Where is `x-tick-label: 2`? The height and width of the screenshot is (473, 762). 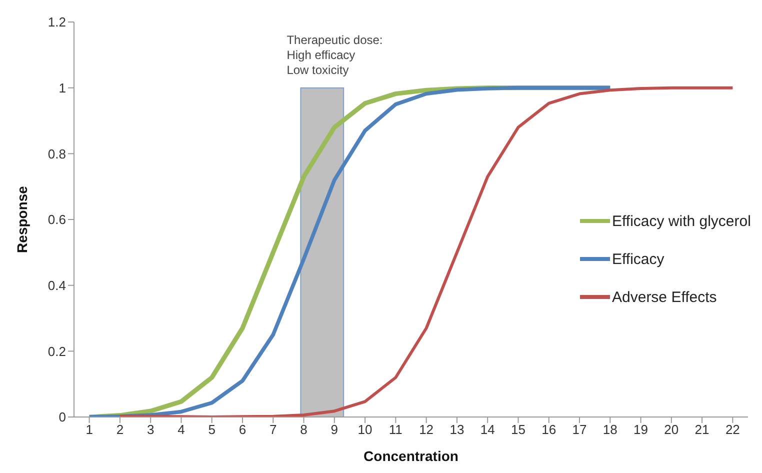
x-tick-label: 2 is located at coordinates (120, 430).